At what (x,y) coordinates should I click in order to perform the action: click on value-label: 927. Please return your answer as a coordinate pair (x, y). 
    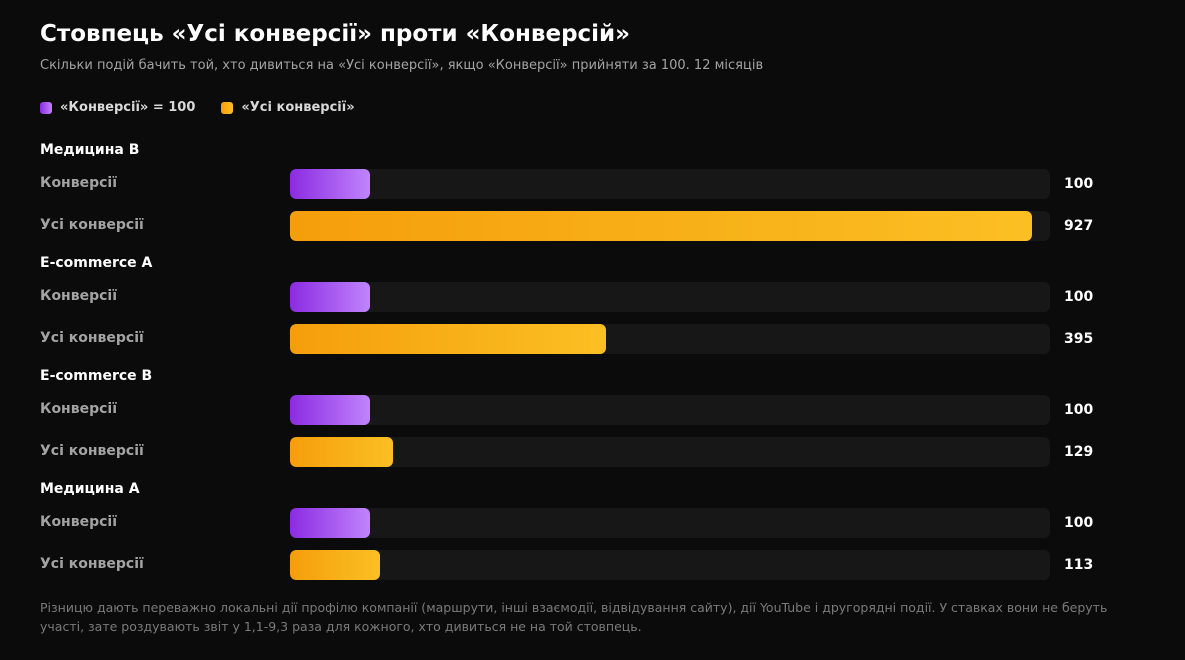
    Looking at the image, I should click on (1079, 226).